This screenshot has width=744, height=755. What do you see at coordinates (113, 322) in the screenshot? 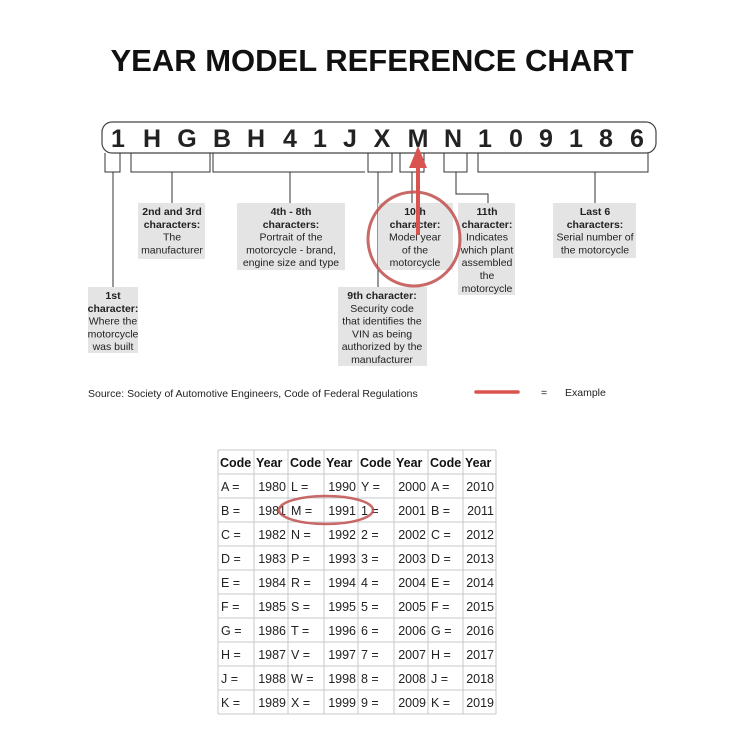
I see `label-line: Where the` at bounding box center [113, 322].